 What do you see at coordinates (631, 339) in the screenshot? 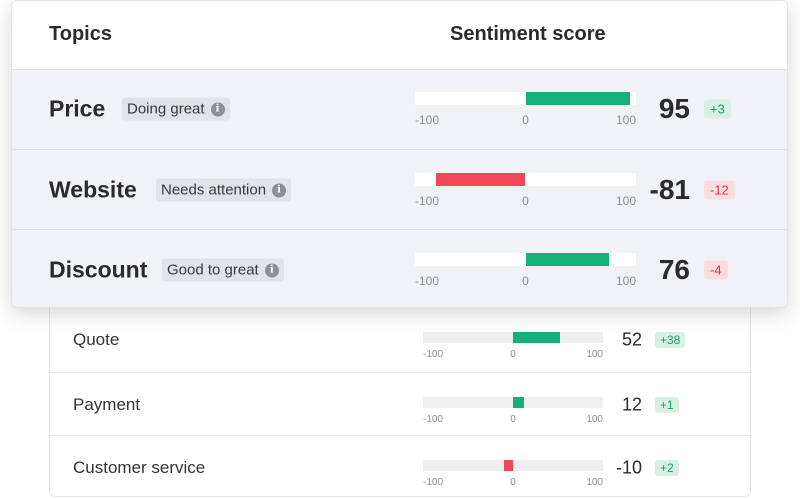
I see `sentiment-score: 52` at bounding box center [631, 339].